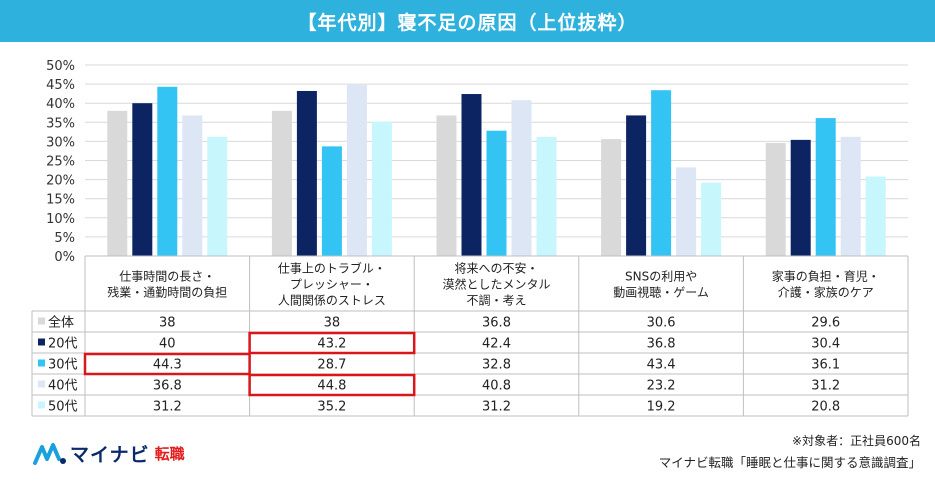 Image resolution: width=935 pixels, height=482 pixels. What do you see at coordinates (63, 365) in the screenshot?
I see `legend-series-name: 30代` at bounding box center [63, 365].